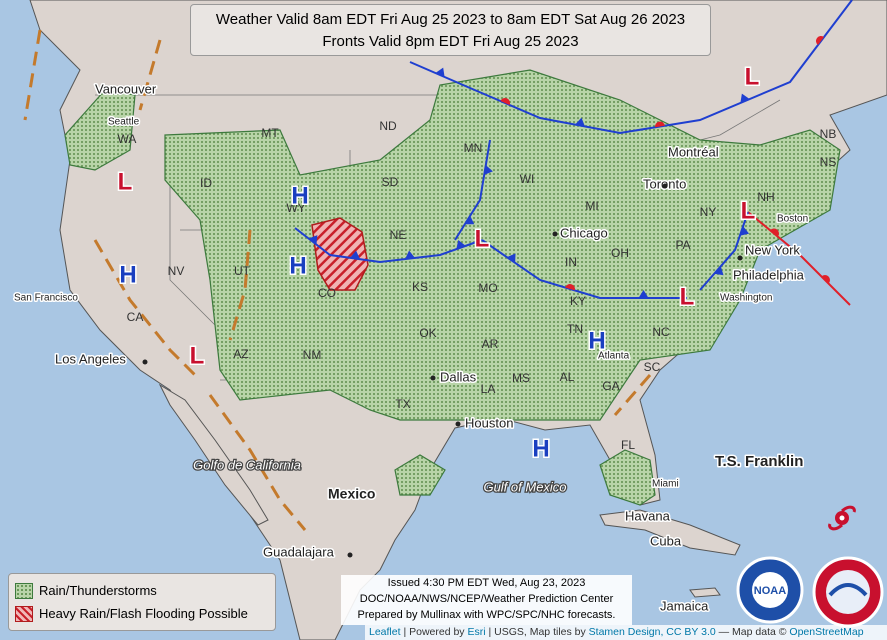  What do you see at coordinates (665, 484) in the screenshot?
I see `city-label: Miami` at bounding box center [665, 484].